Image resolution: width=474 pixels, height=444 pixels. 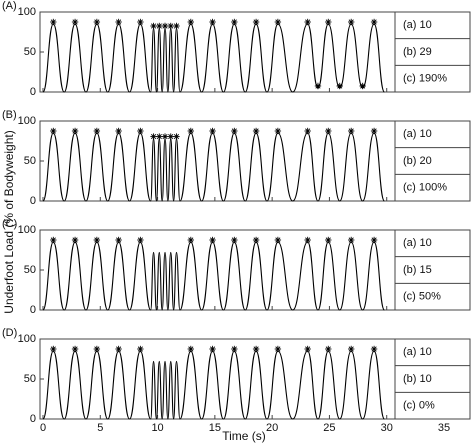 What do you see at coordinates (100, 428) in the screenshot?
I see `x-tick-label: 5` at bounding box center [100, 428].